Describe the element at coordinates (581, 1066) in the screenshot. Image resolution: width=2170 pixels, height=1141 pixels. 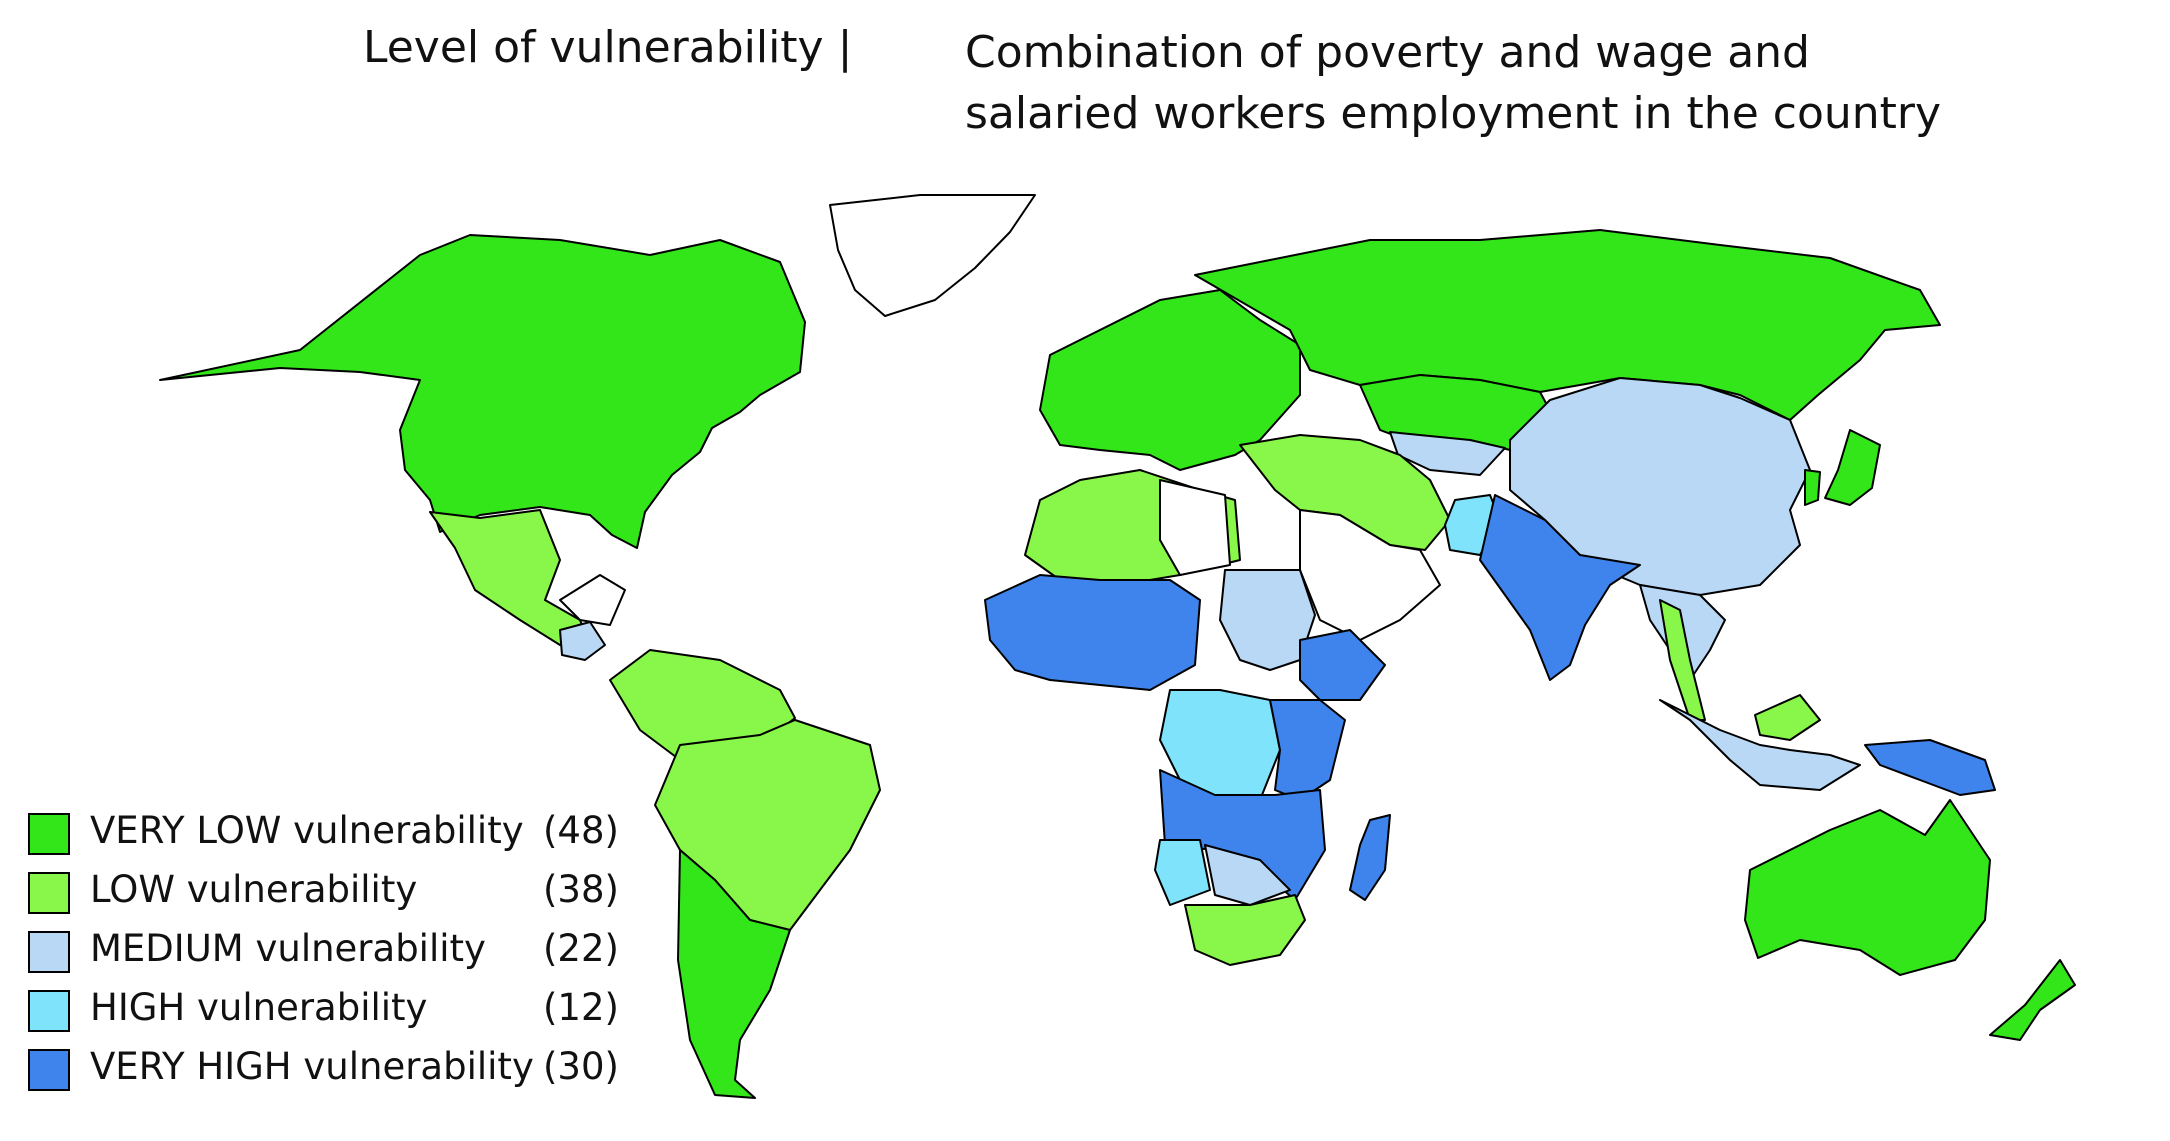
I see `legend-count: (30)` at that location.